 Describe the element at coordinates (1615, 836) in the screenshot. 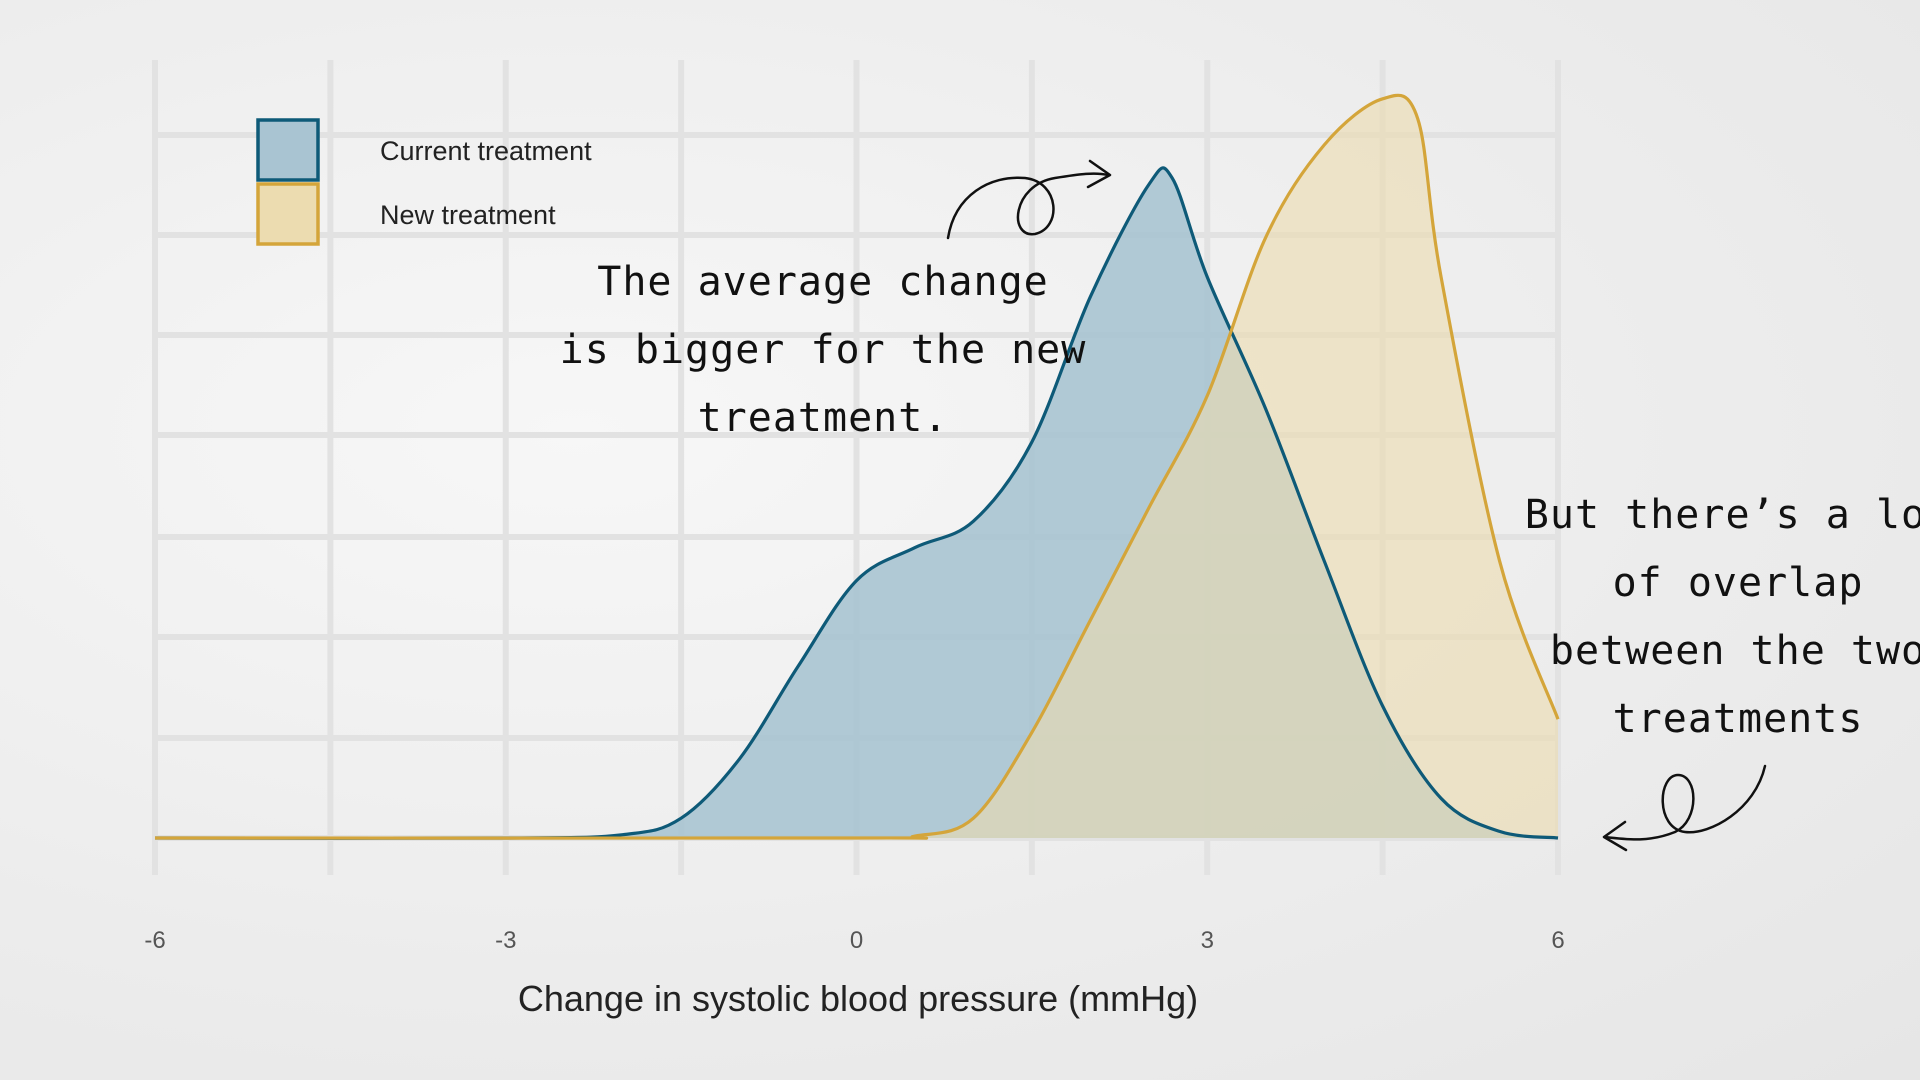

I see `arrowhead-right` at that location.